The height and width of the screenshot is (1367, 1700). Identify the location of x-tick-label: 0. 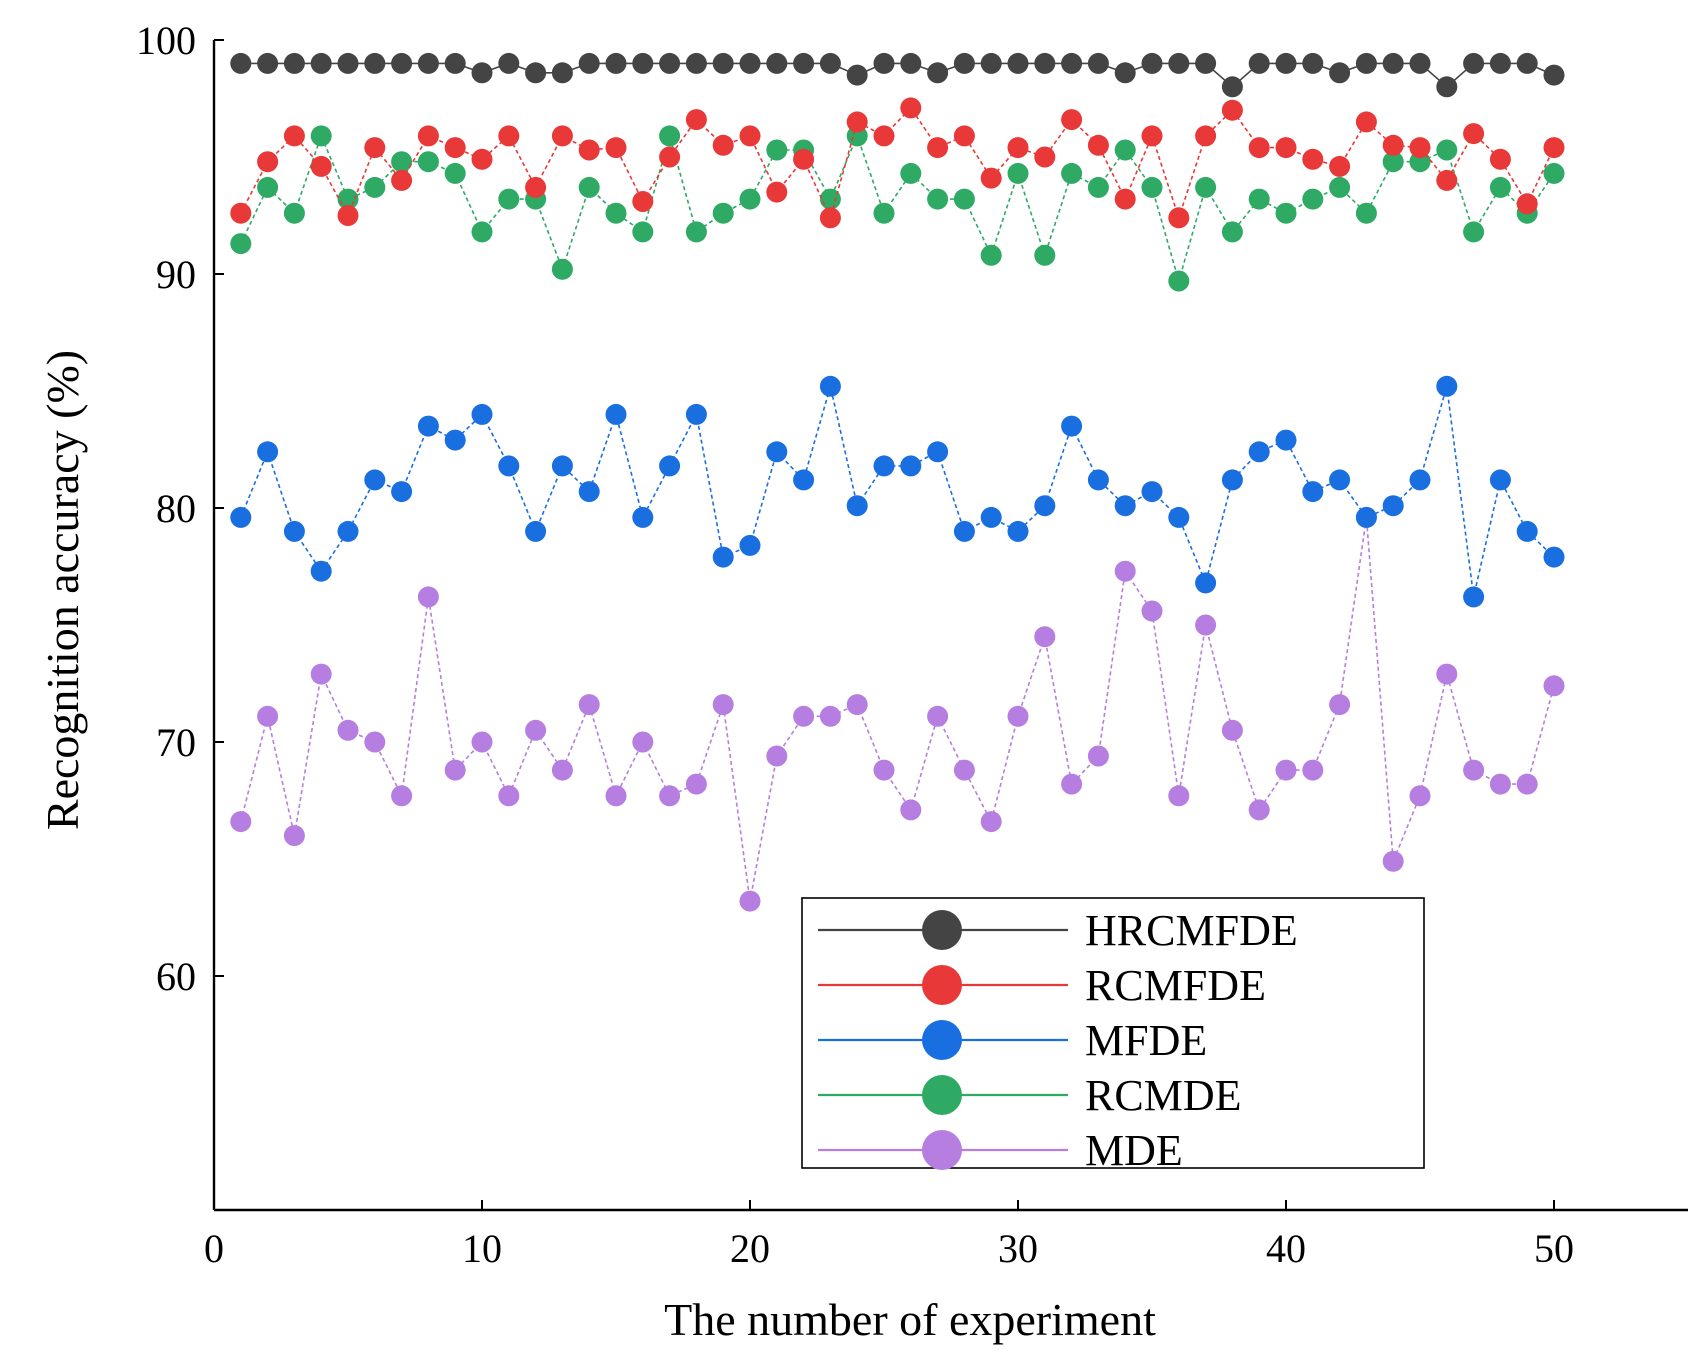
(214, 1248).